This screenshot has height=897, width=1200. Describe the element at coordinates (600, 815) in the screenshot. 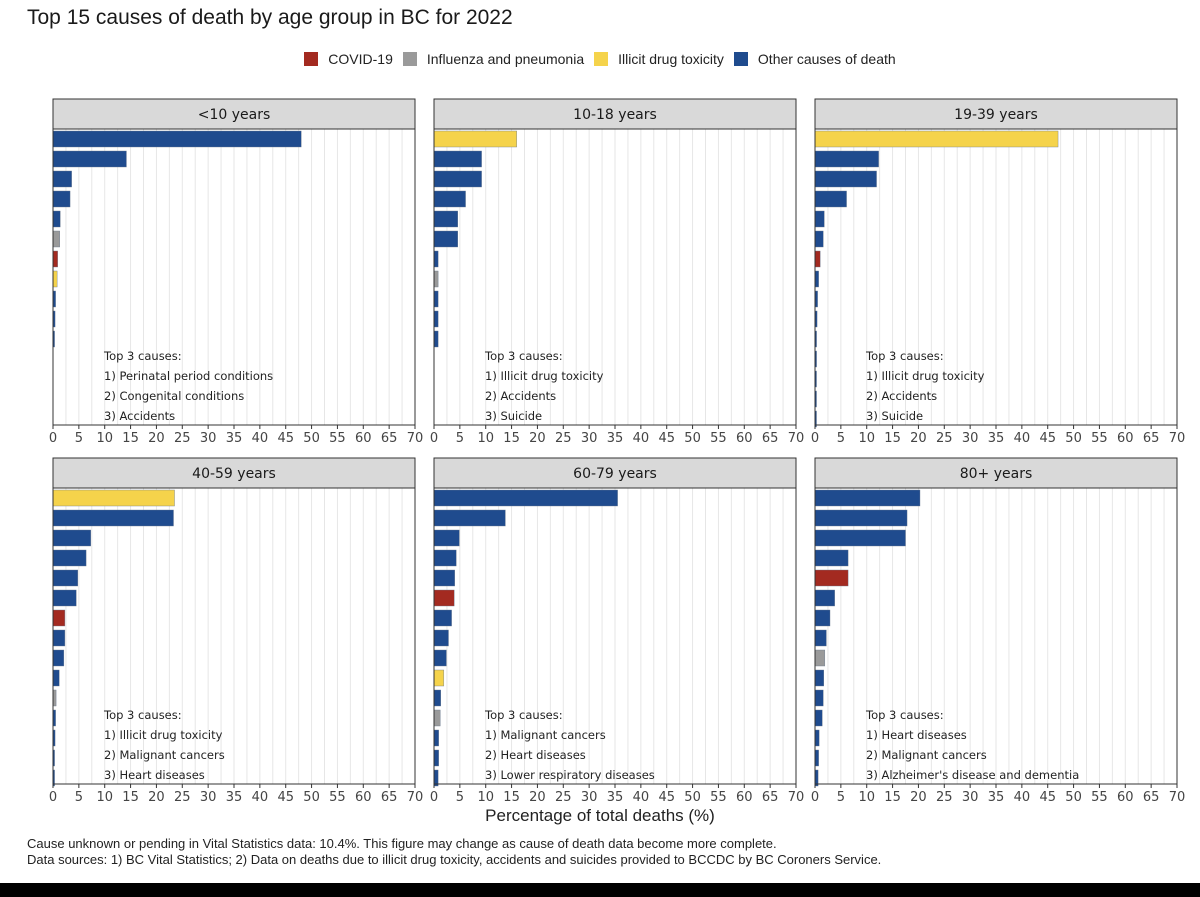

I see `x-axis-label: Percentage of total deaths (%)` at that location.